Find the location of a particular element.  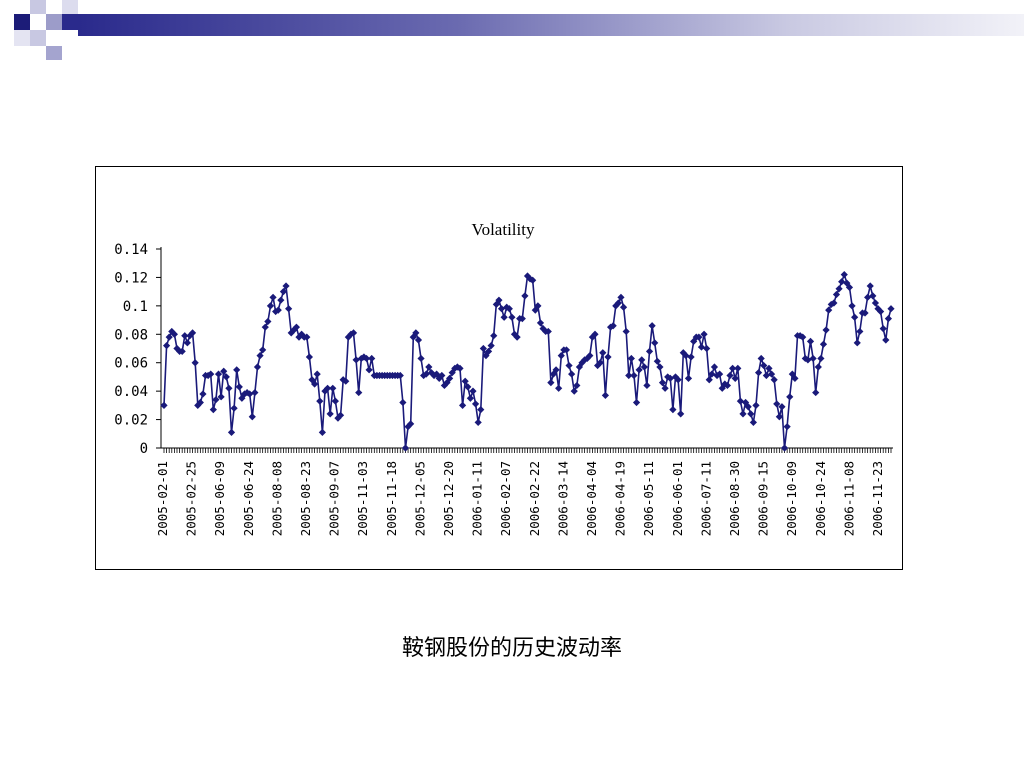

x-tick-label: 2005-12-20 is located at coordinates (448, 498).